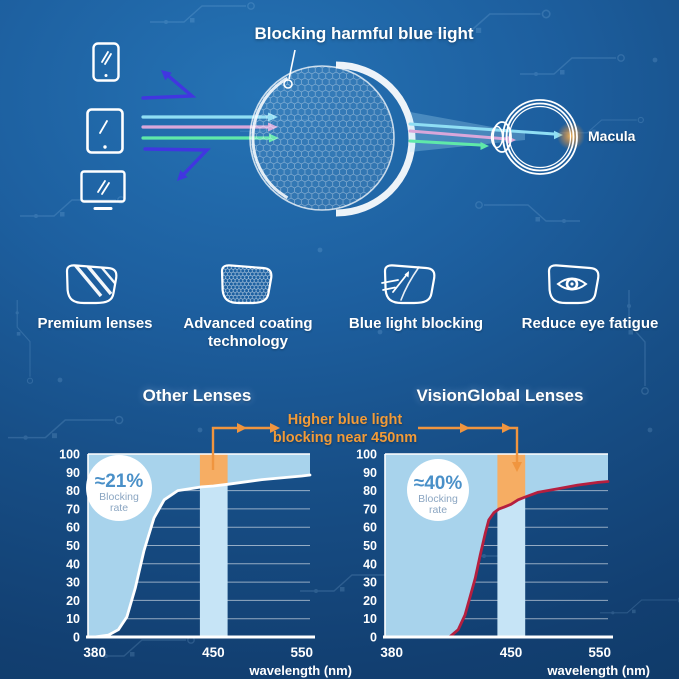 Image resolution: width=679 pixels, height=679 pixels. What do you see at coordinates (103, 190) in the screenshot?
I see `monitor-icon` at bounding box center [103, 190].